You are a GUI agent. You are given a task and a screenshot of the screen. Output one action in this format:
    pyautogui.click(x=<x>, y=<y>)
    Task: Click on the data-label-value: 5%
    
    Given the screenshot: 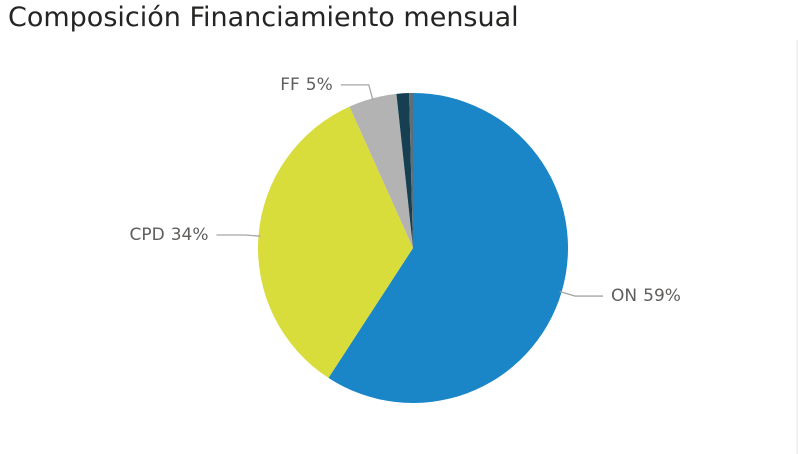 What is the action you would take?
    pyautogui.click(x=319, y=85)
    